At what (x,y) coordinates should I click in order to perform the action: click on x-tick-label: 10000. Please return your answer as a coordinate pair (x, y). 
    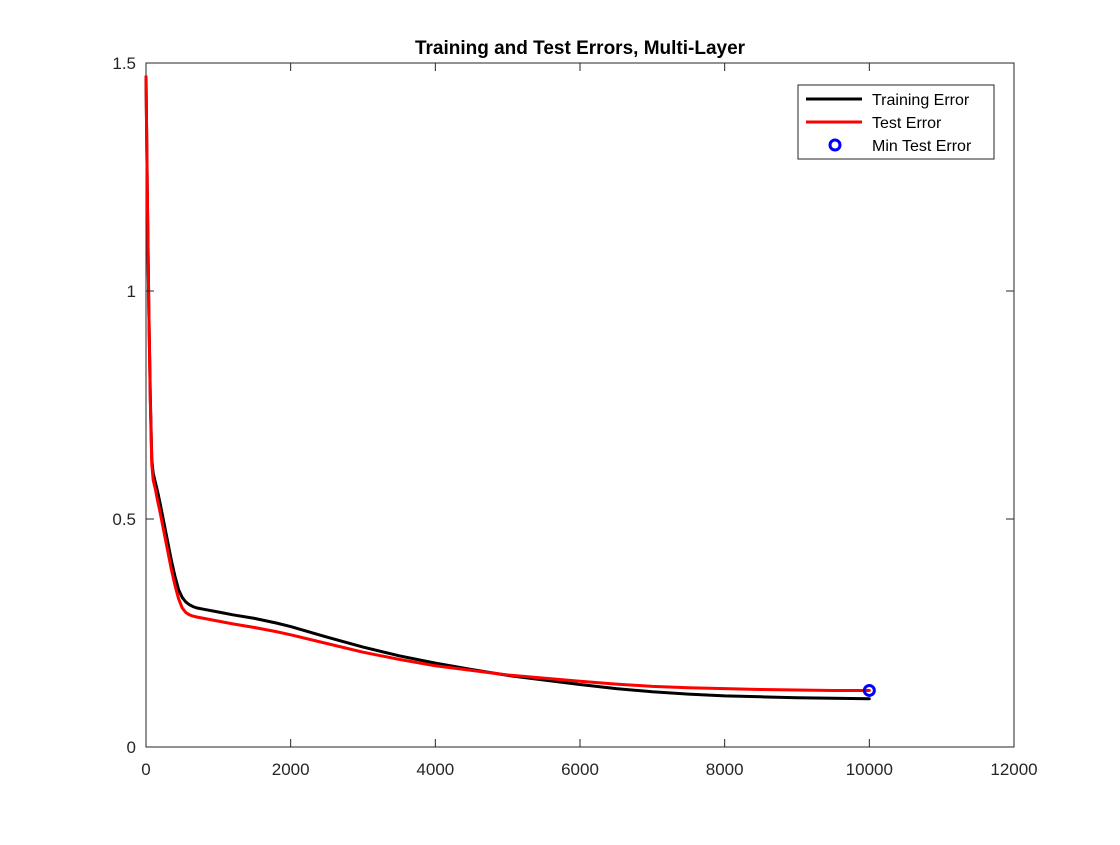
    Looking at the image, I should click on (869, 769).